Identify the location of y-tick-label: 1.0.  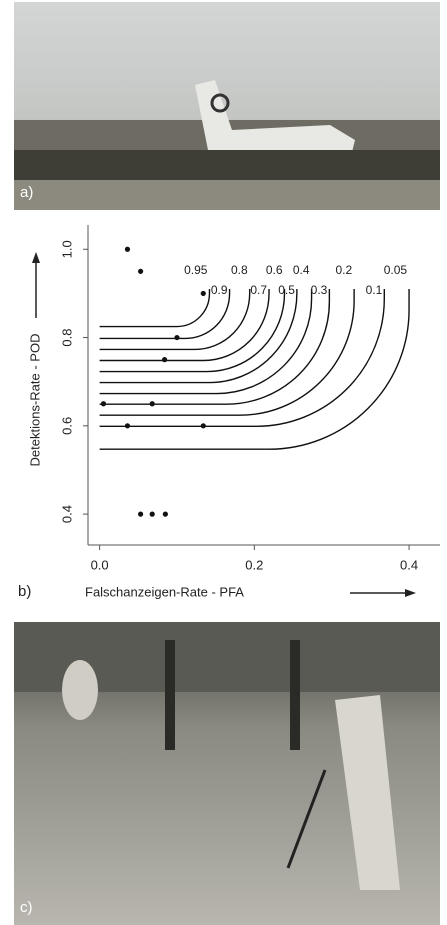
(66, 249).